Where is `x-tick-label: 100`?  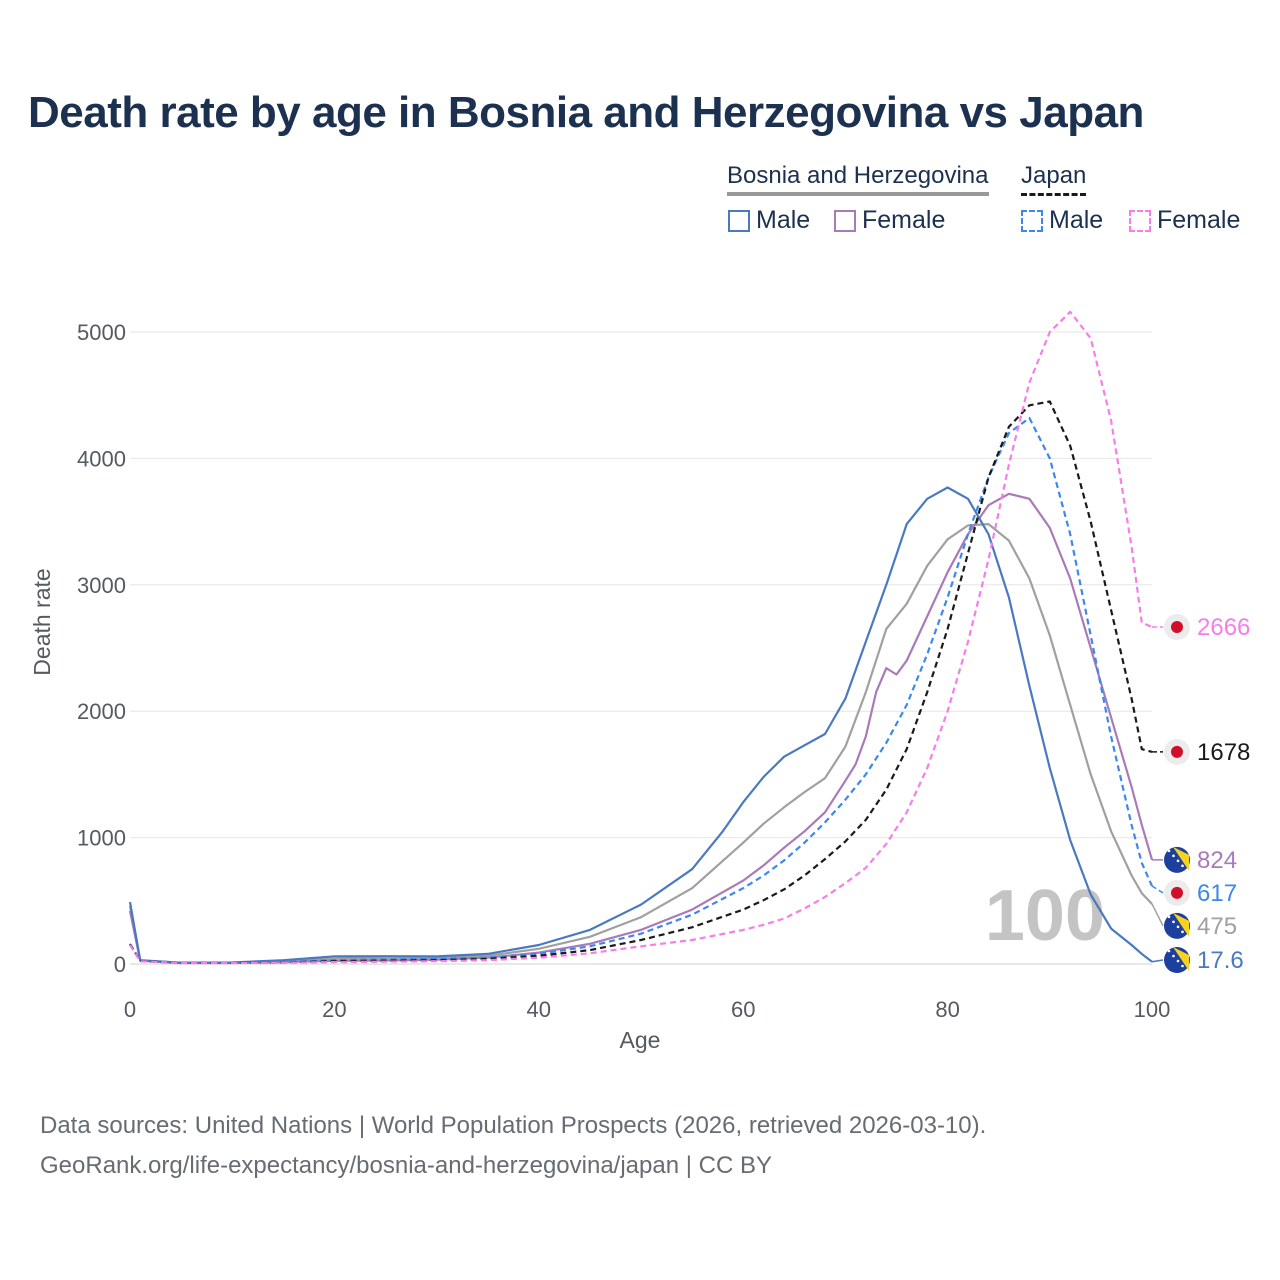
x-tick-label: 100 is located at coordinates (1152, 1009).